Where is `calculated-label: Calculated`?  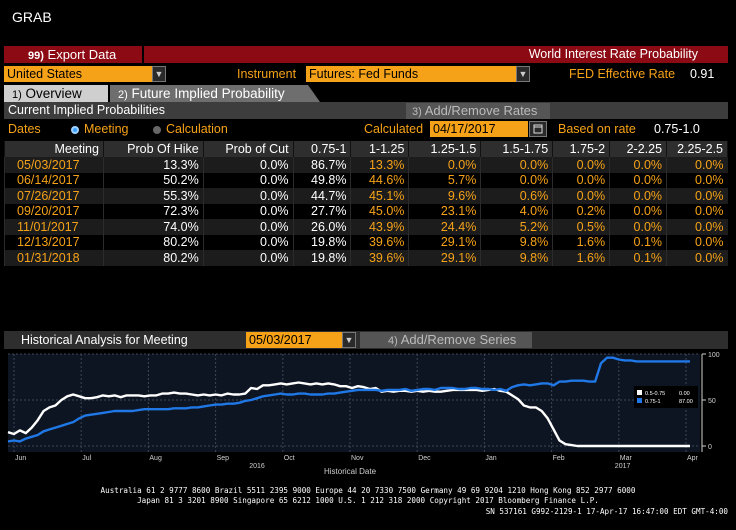
calculated-label: Calculated is located at coordinates (394, 129).